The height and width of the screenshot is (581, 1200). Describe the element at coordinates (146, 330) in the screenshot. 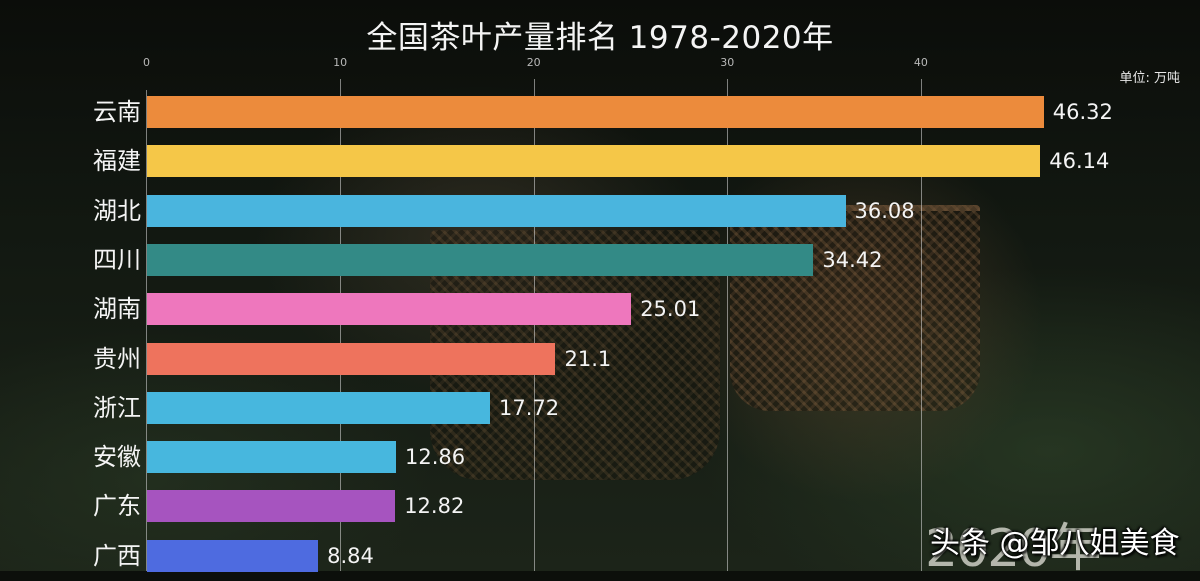

I see `y-axis-line` at that location.